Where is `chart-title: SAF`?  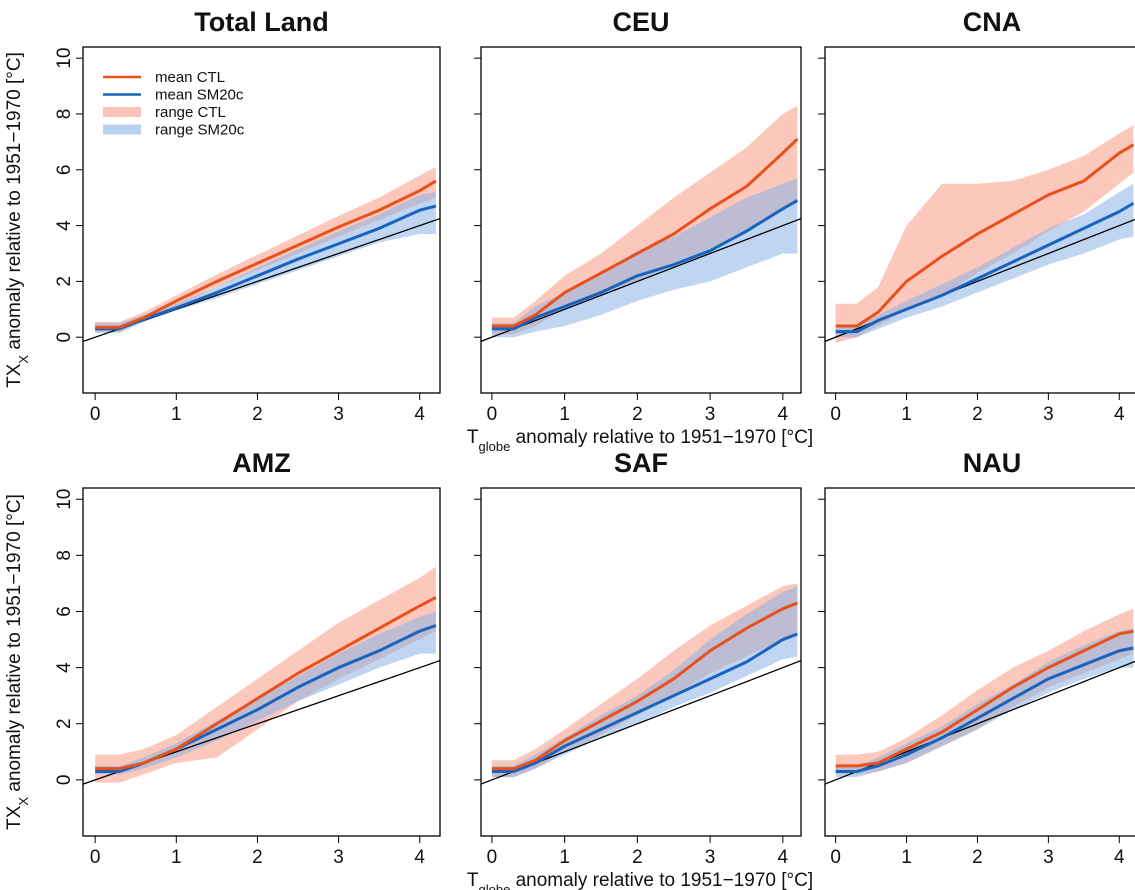
chart-title: SAF is located at coordinates (641, 463).